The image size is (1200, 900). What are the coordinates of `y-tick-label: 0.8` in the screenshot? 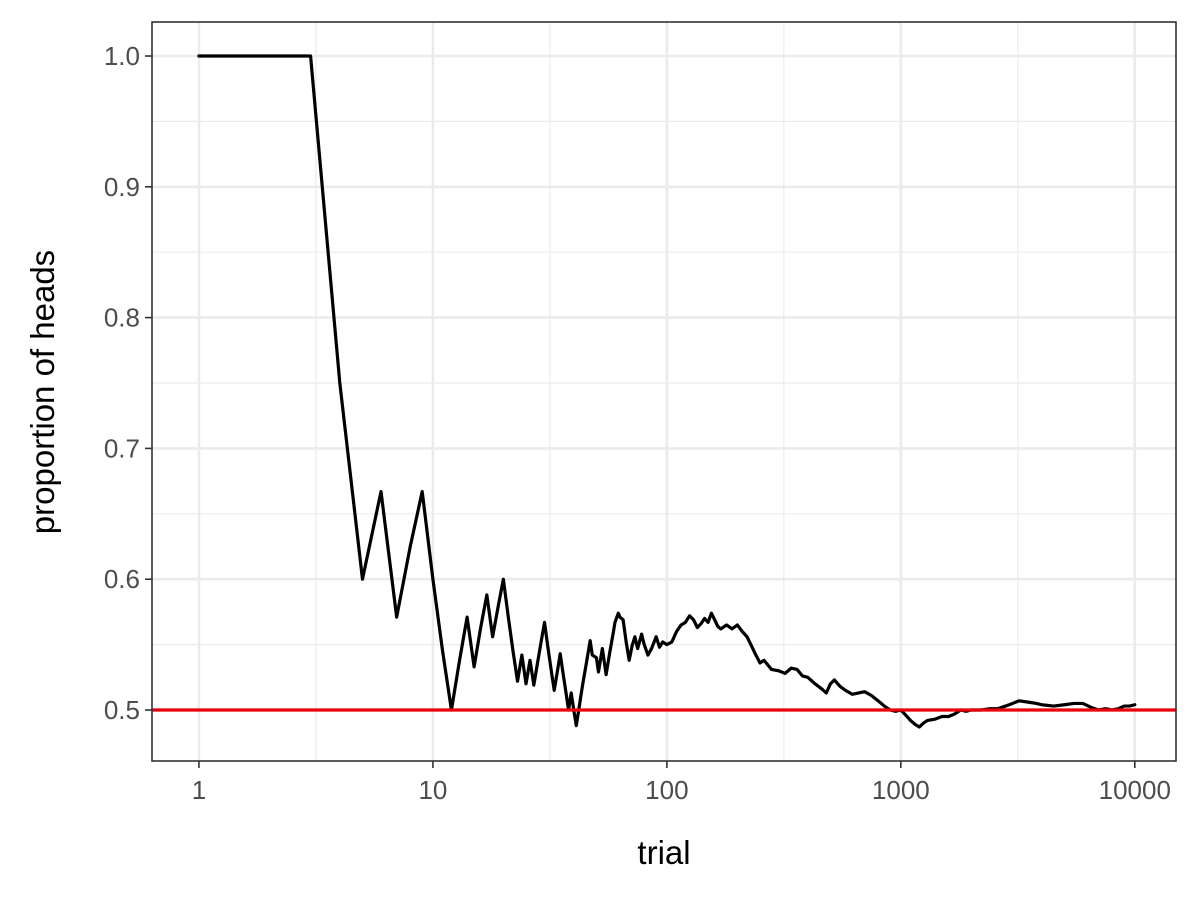 It's located at (122, 318).